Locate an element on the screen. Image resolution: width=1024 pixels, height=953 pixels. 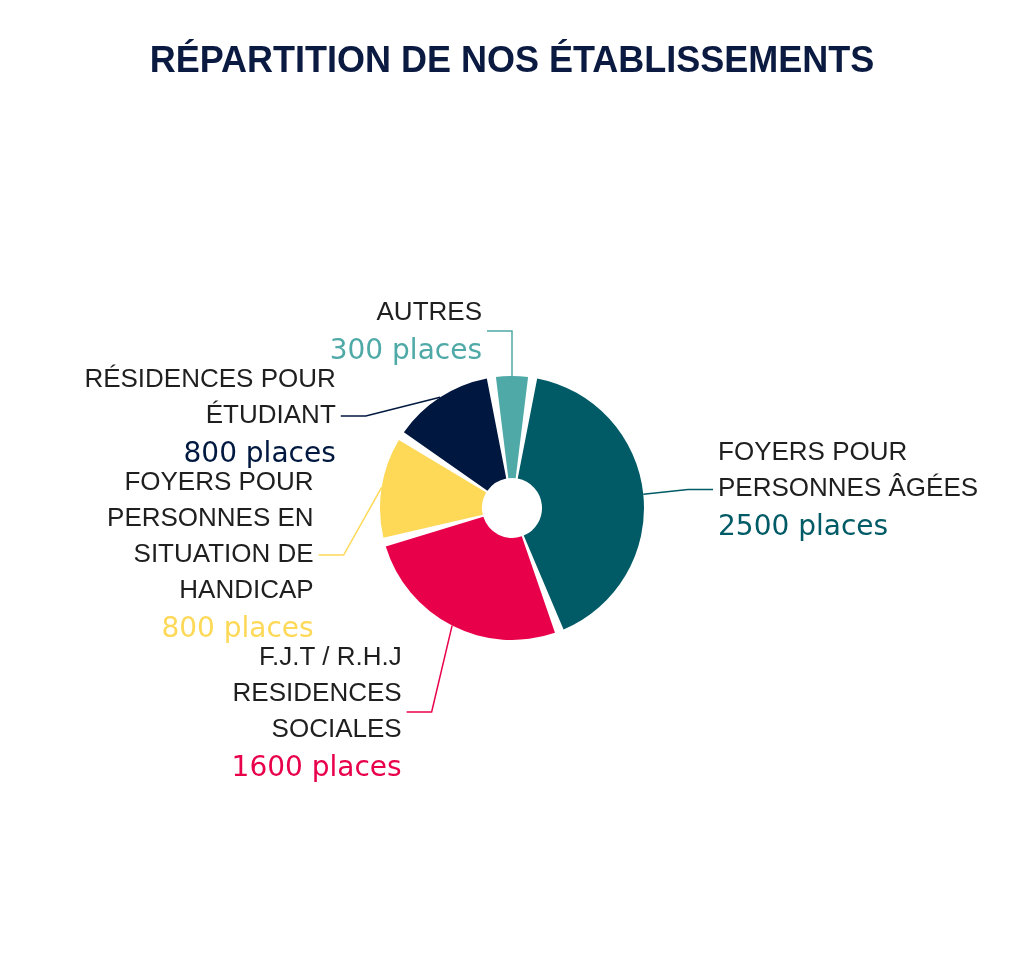
data-label: 1600 places is located at coordinates (316, 766).